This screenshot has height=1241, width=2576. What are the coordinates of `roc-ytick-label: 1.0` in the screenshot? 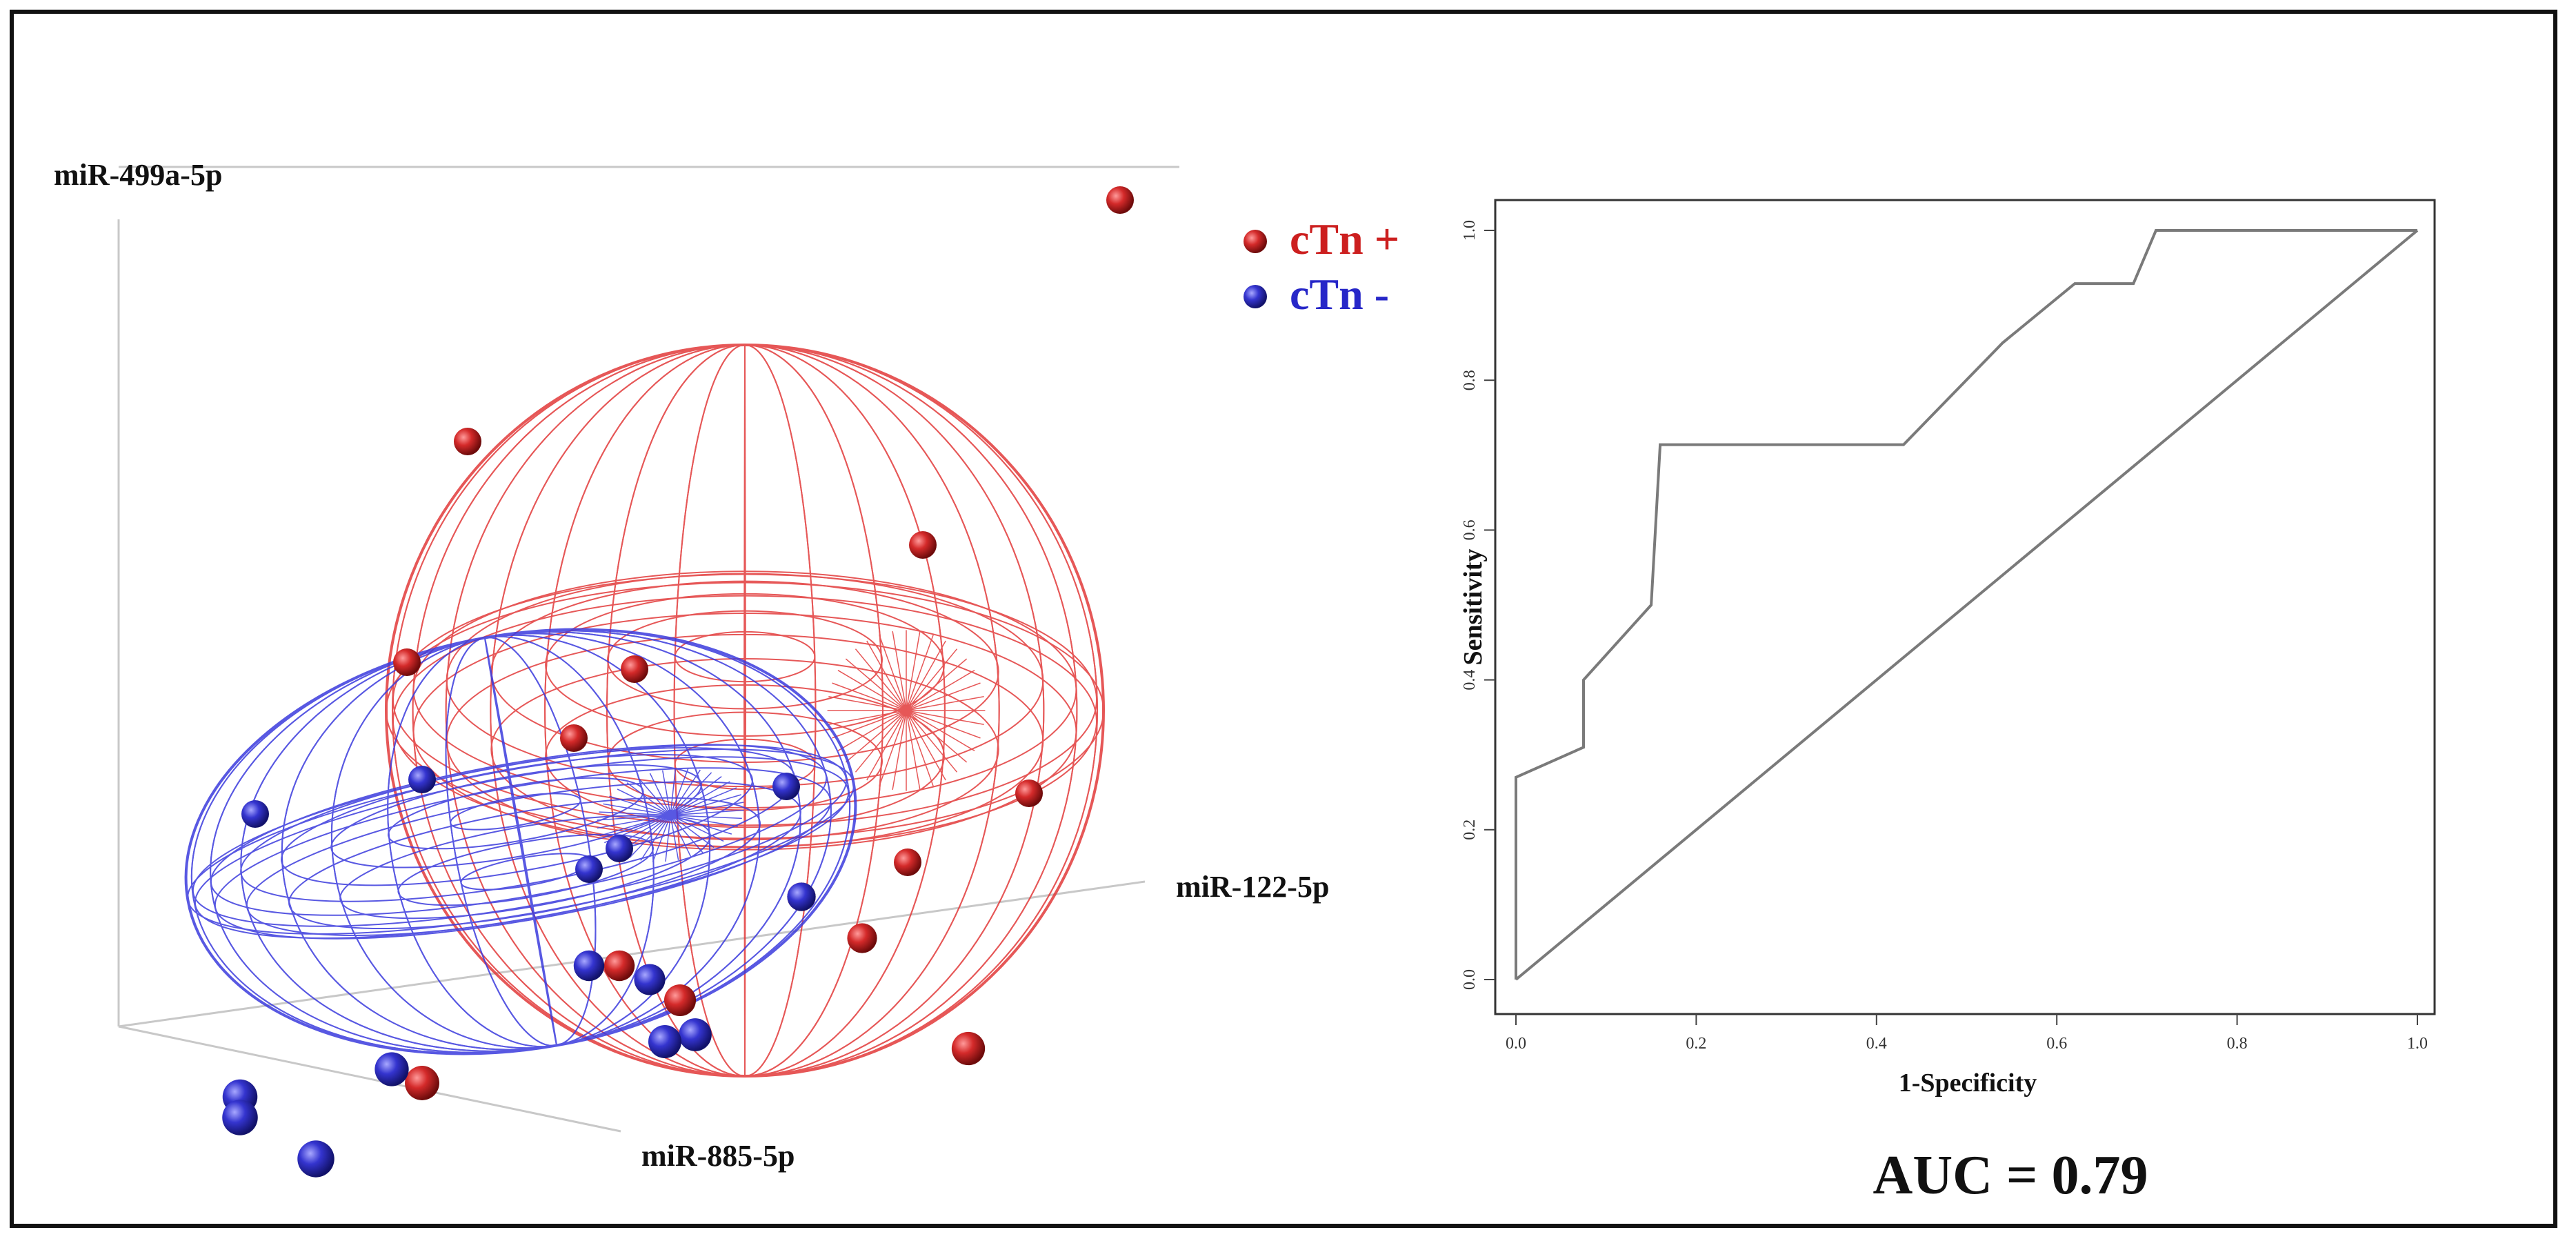 It's located at (1470, 230).